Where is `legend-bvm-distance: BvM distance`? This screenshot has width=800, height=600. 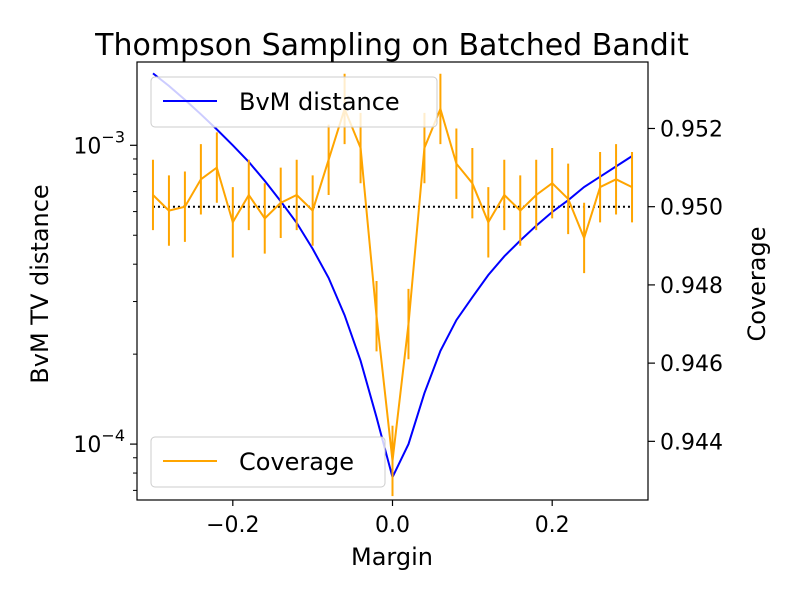 legend-bvm-distance: BvM distance is located at coordinates (294, 102).